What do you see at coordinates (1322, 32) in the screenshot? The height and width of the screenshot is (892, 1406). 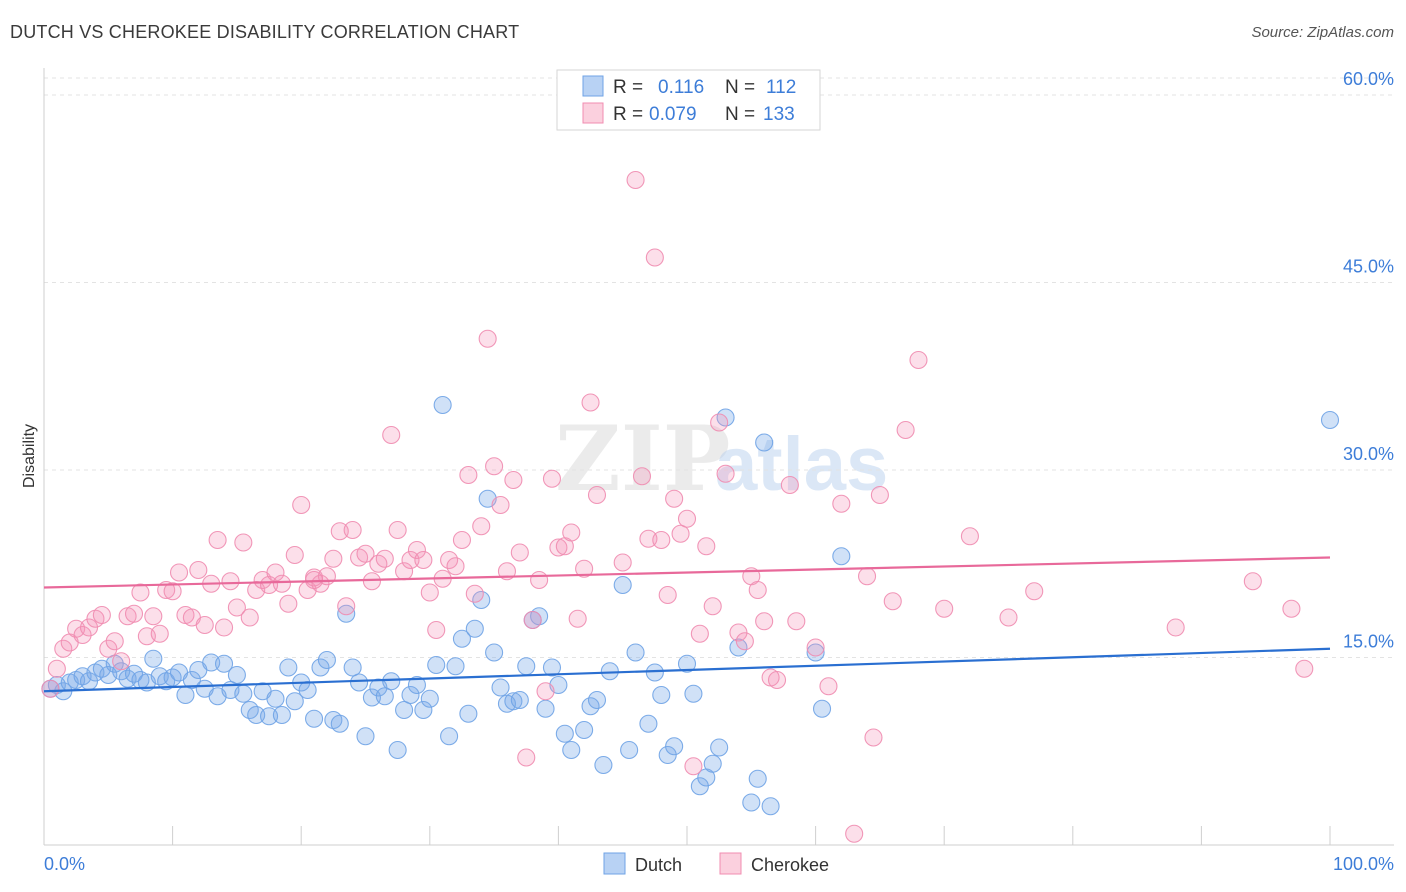 I see `chart-source: Source: ZipAtlas.com` at bounding box center [1322, 32].